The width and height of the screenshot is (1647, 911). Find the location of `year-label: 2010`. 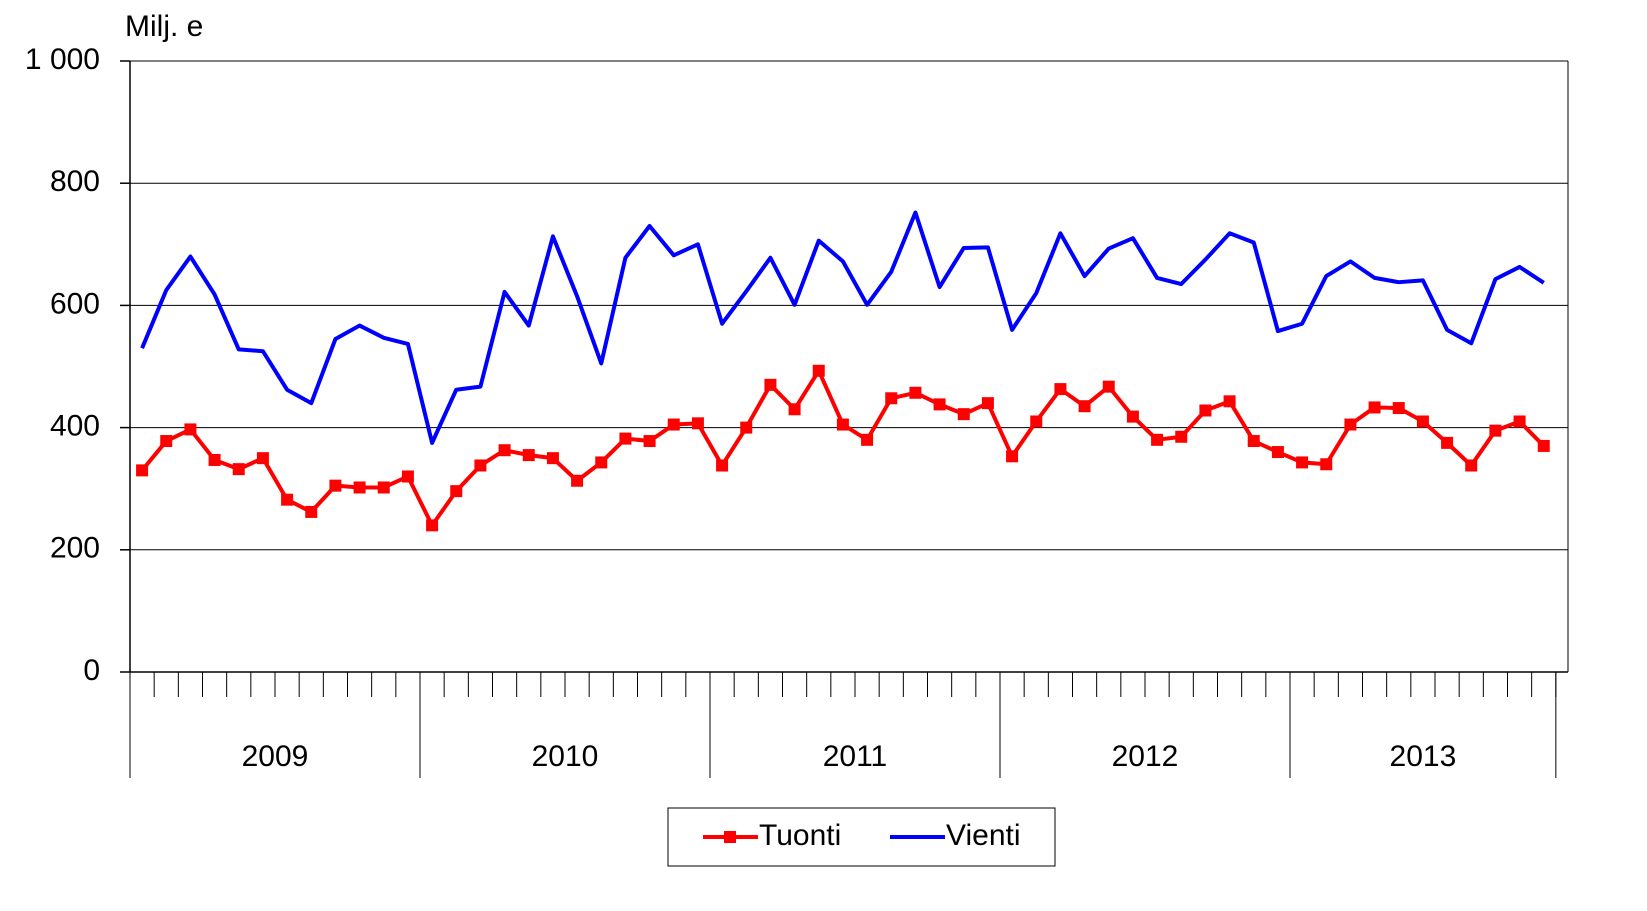

year-label: 2010 is located at coordinates (565, 756).